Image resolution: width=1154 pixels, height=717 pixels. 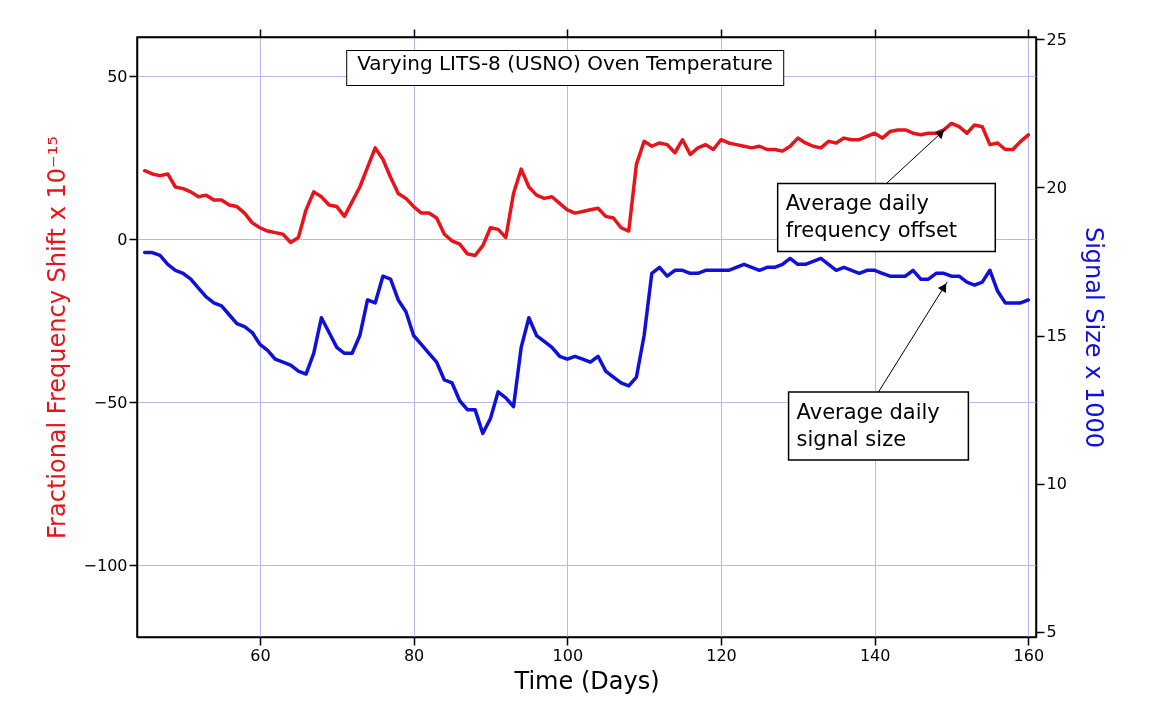 I want to click on y2-tick-label: 25, so click(x=1056, y=39).